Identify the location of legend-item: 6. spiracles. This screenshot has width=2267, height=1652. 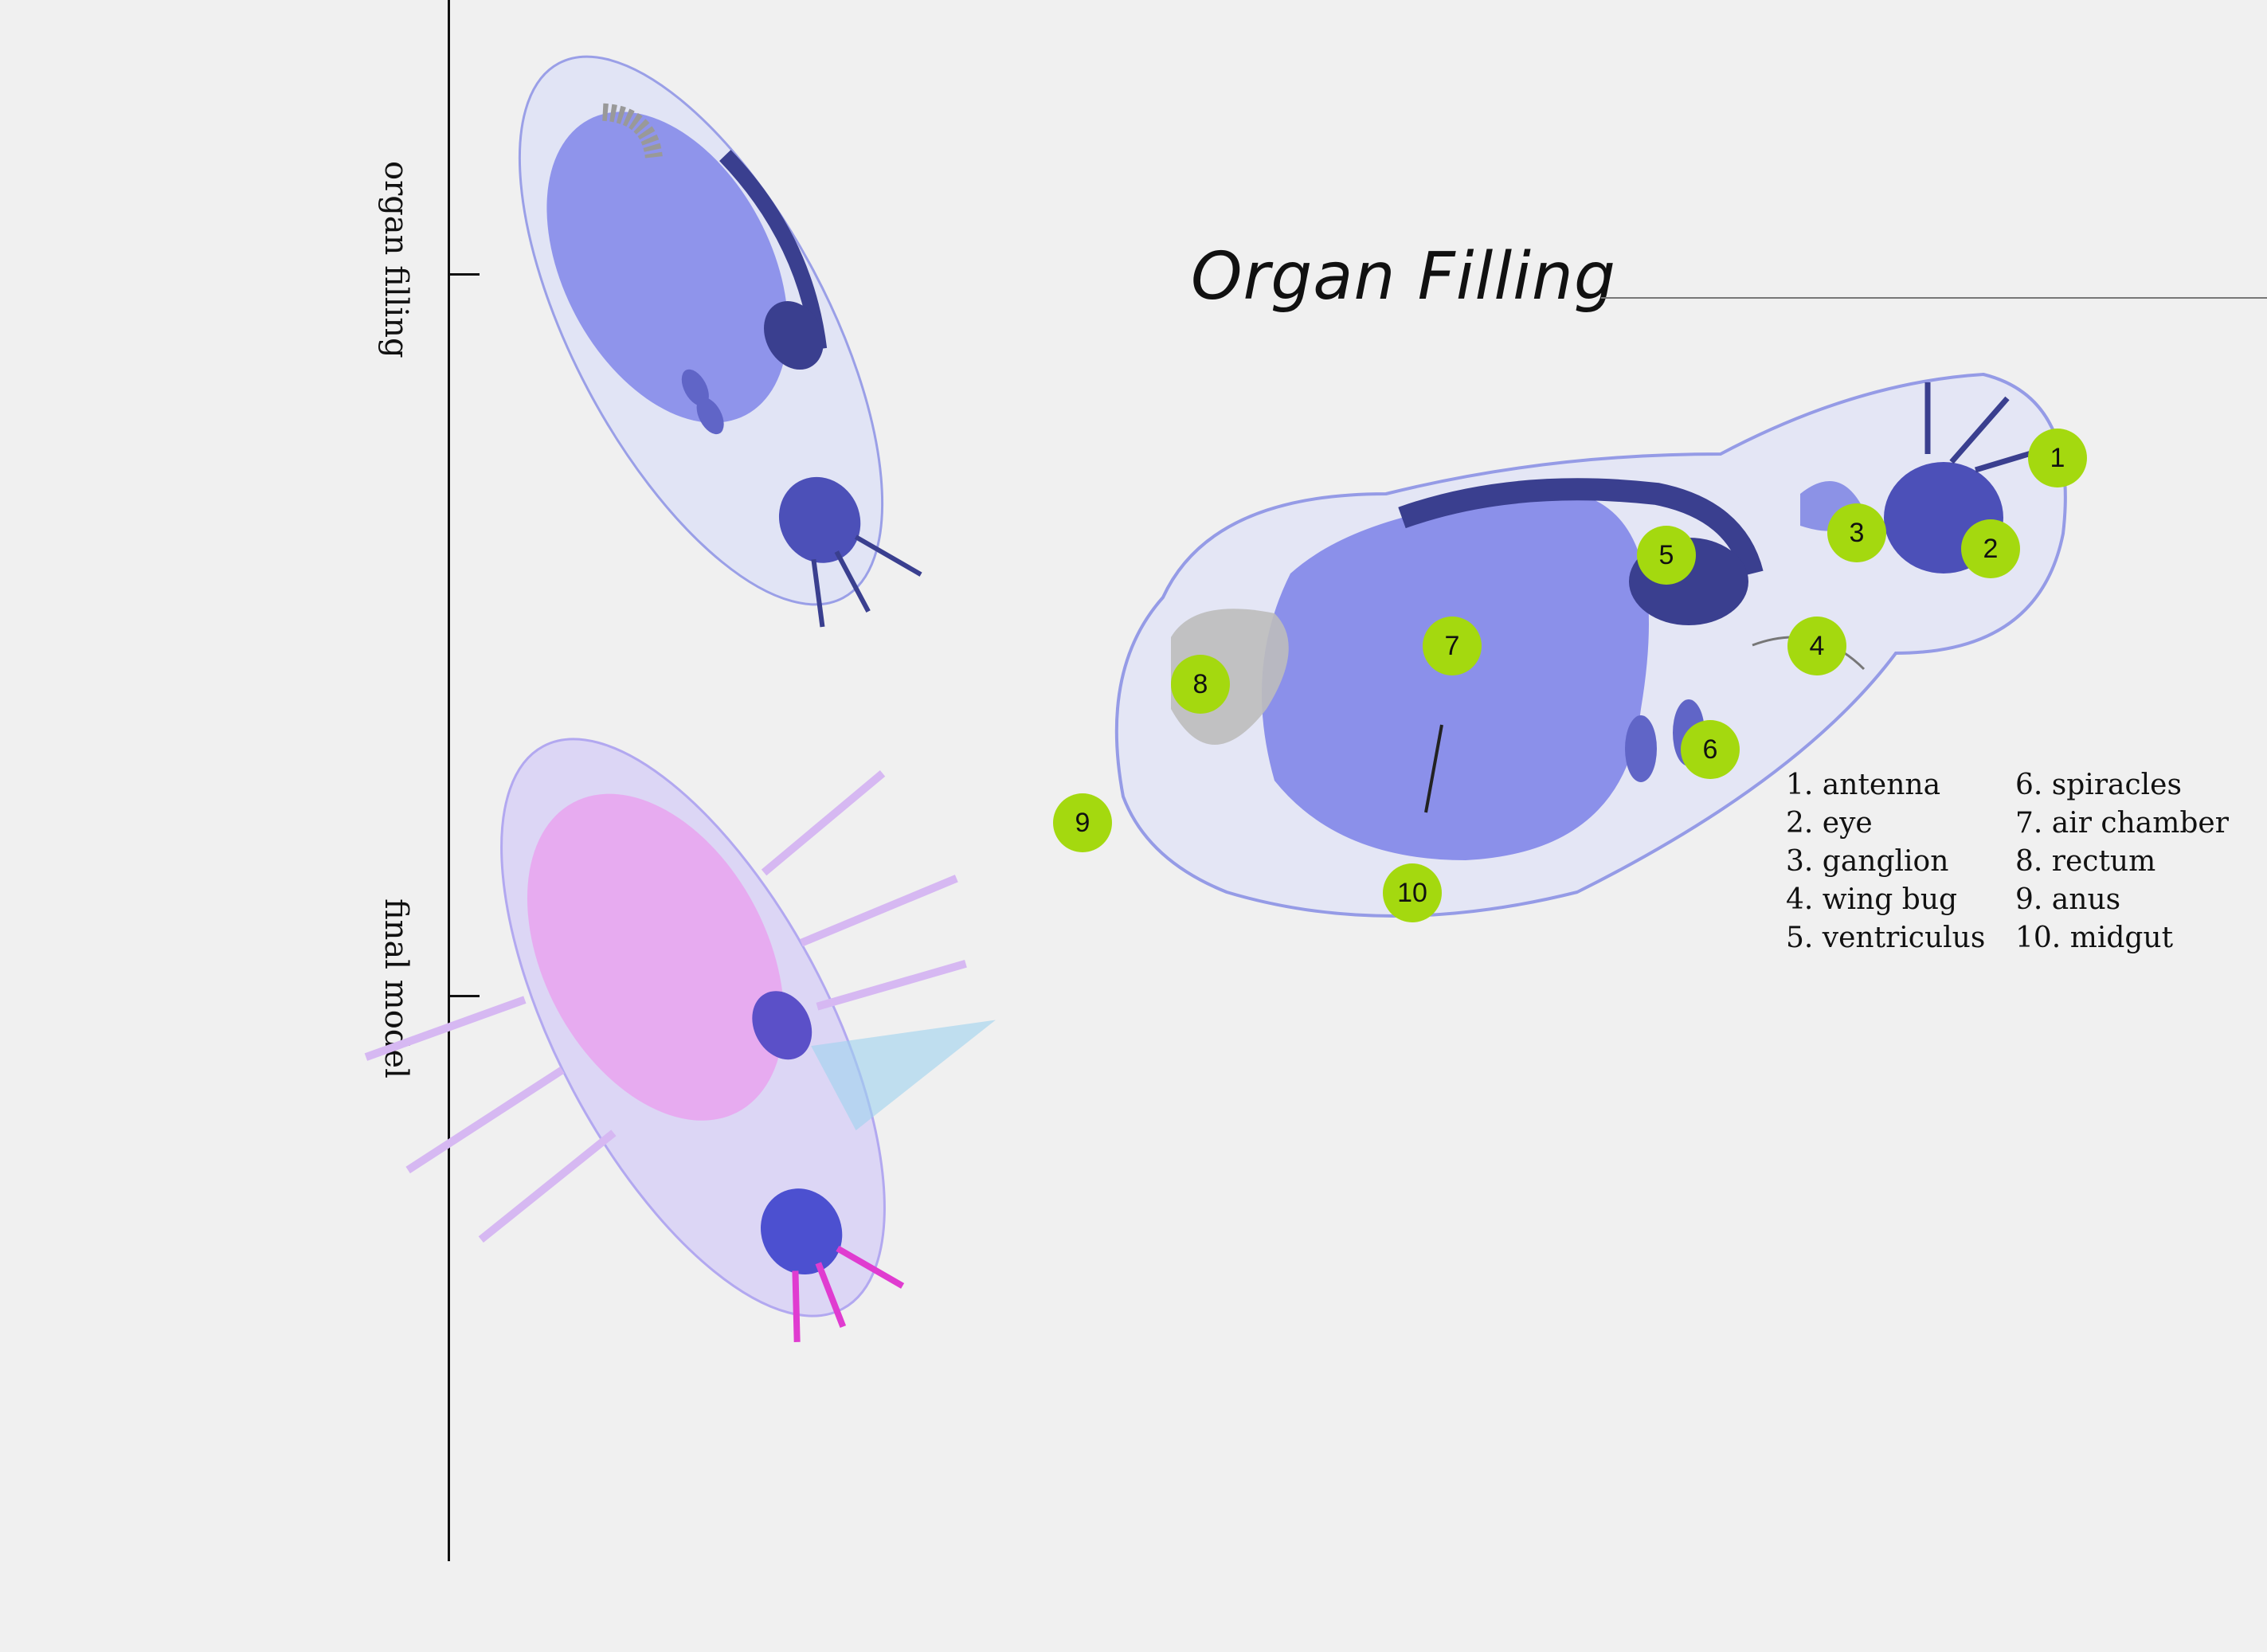
(2098, 785).